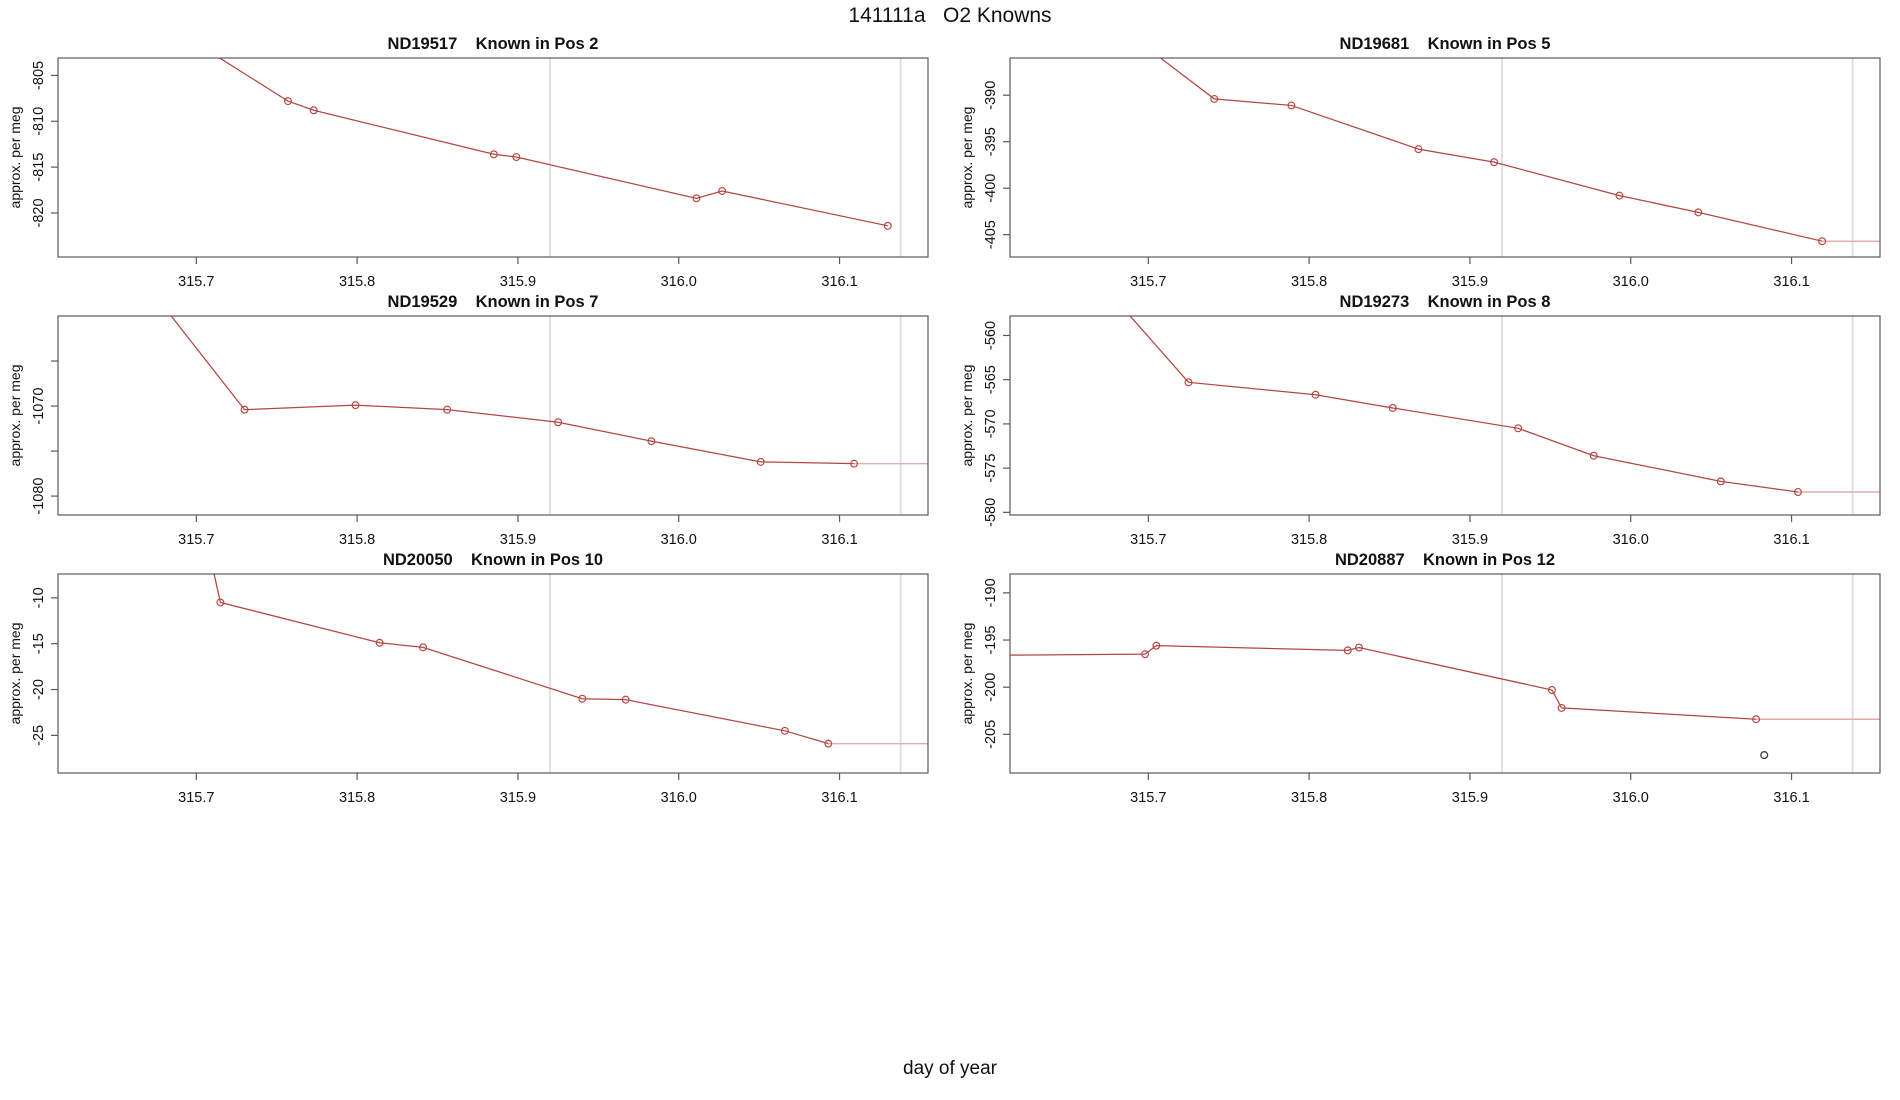 The width and height of the screenshot is (1900, 1100). I want to click on y-tick-label: -10, so click(39, 597).